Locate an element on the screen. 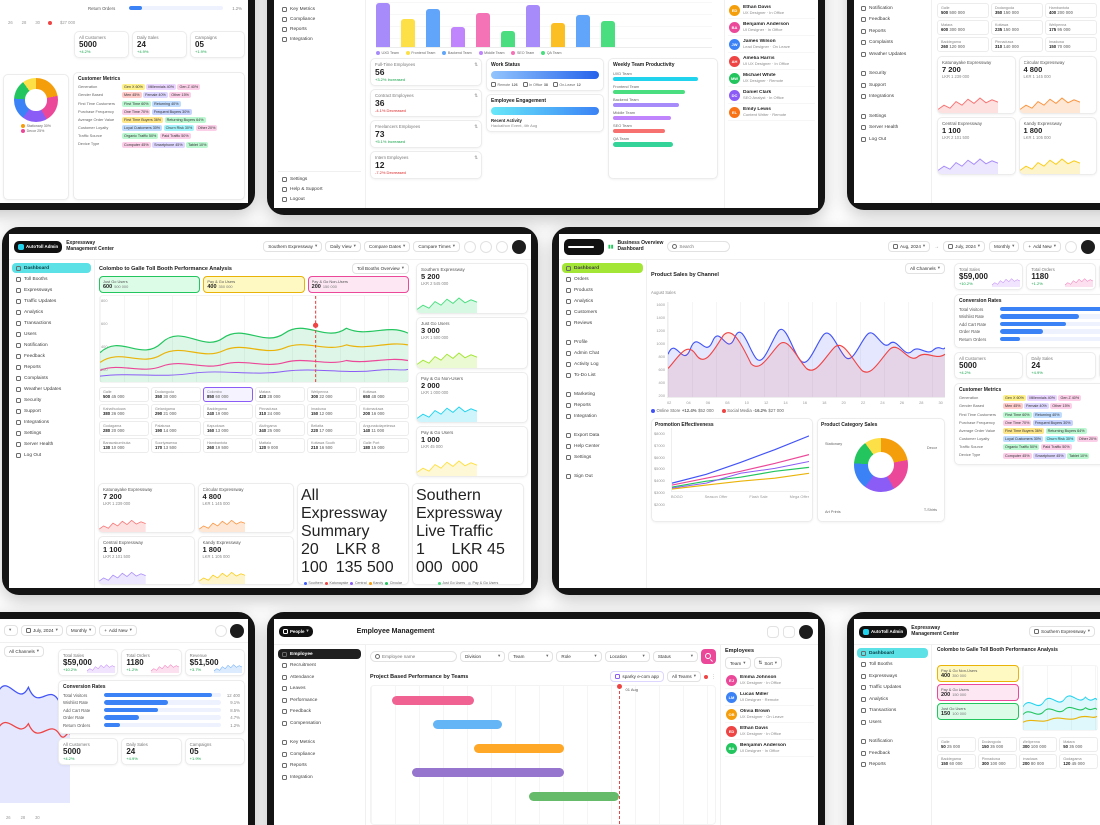 This screenshot has width=1100, height=825. sidebar-item: Help & Support is located at coordinates (319, 189).